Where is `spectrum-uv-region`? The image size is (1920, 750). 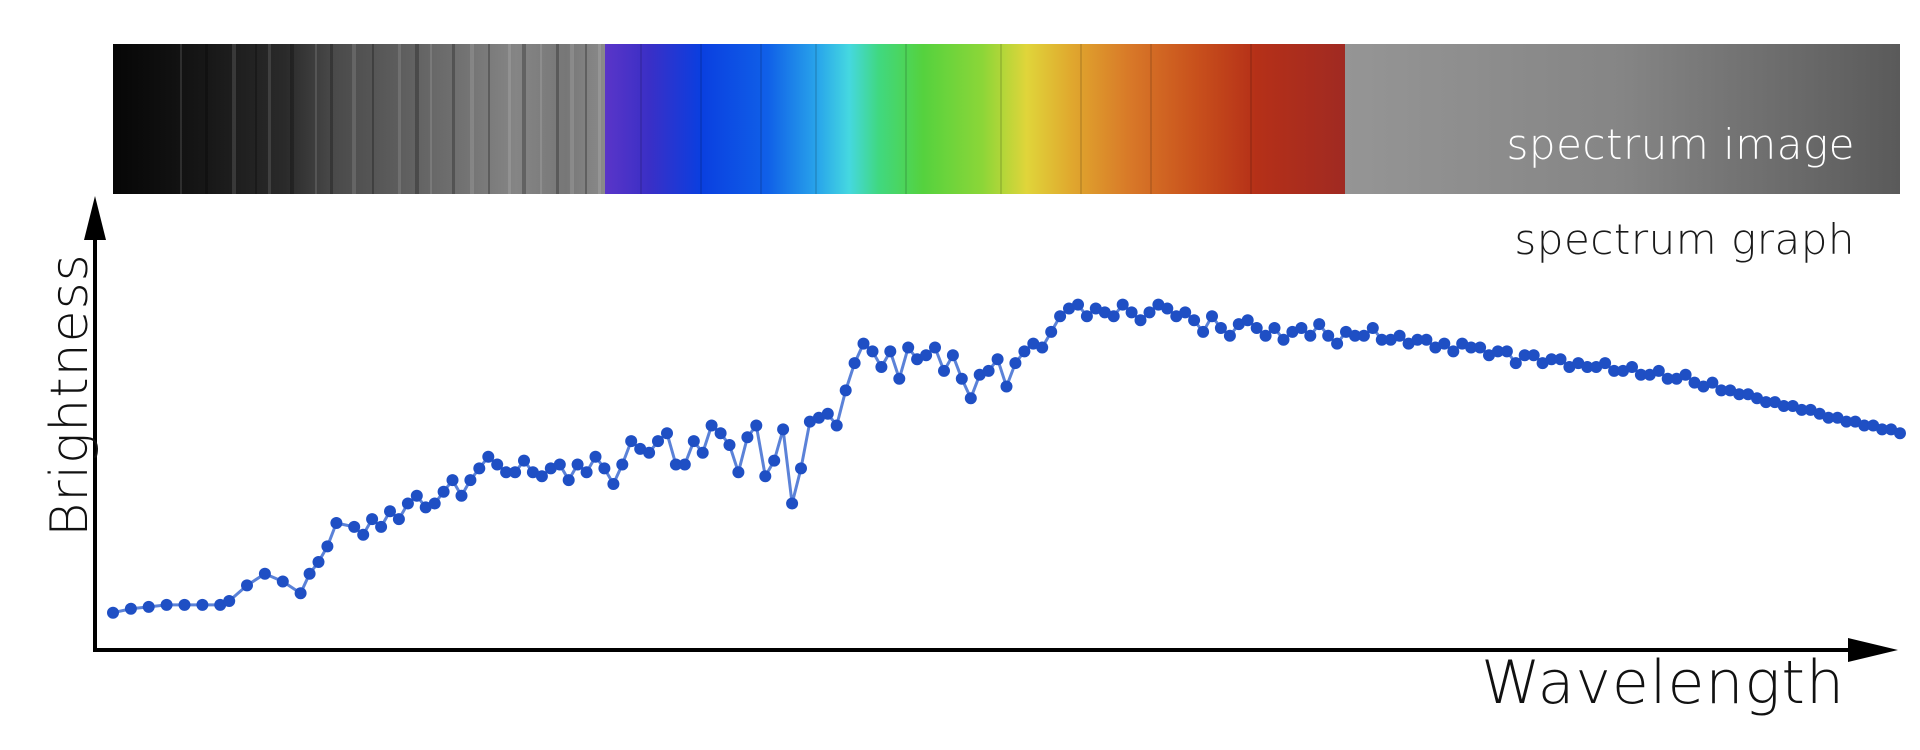
spectrum-uv-region is located at coordinates (359, 119).